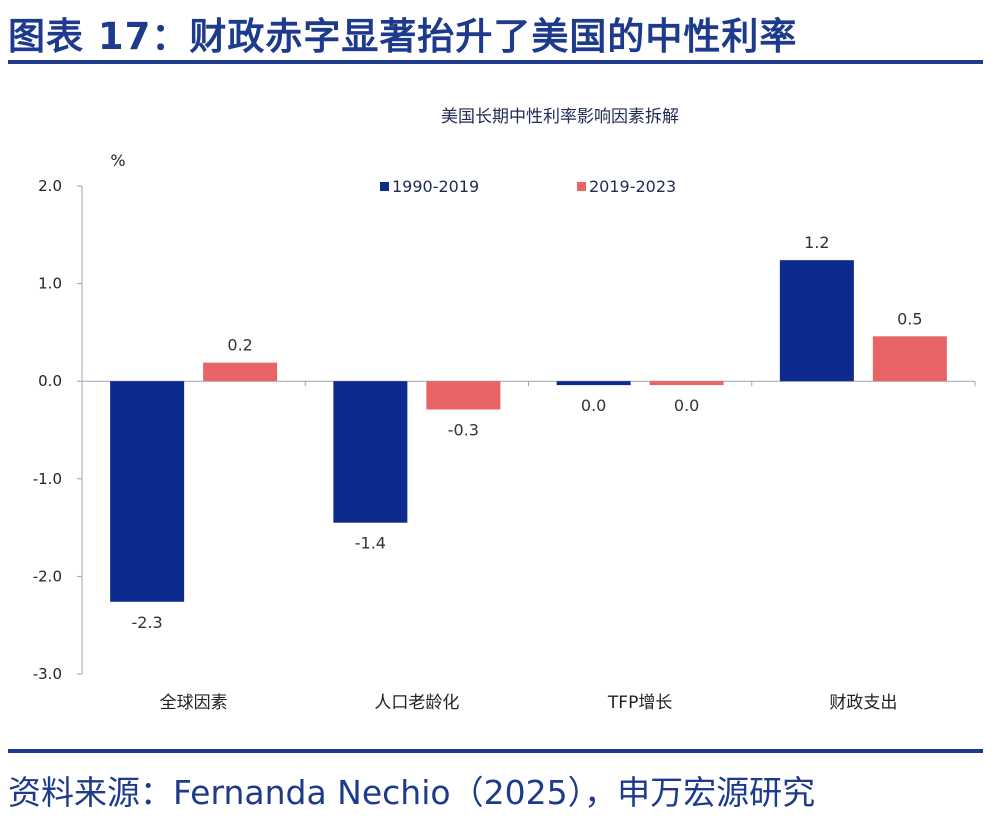 This screenshot has width=995, height=820. Describe the element at coordinates (147, 622) in the screenshot. I see `data-label: -2.3` at that location.